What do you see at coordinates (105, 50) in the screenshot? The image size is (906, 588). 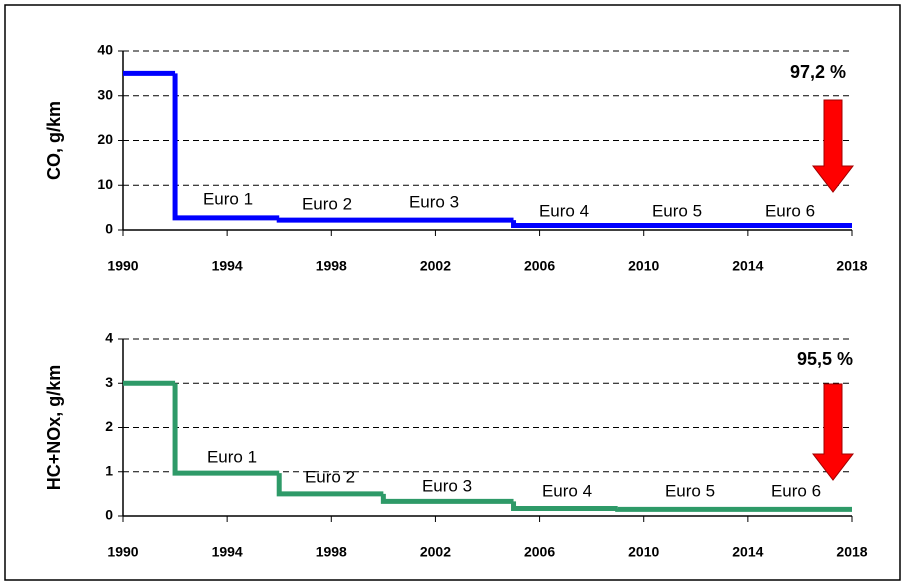 I see `y-tick-label: 40` at bounding box center [105, 50].